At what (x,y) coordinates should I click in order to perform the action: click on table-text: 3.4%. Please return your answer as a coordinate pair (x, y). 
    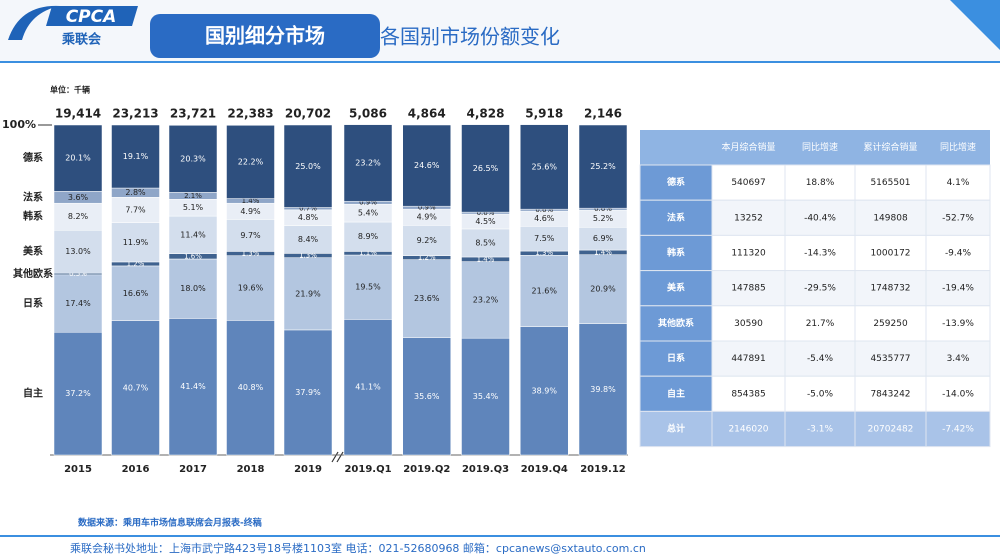
    Looking at the image, I should click on (958, 359).